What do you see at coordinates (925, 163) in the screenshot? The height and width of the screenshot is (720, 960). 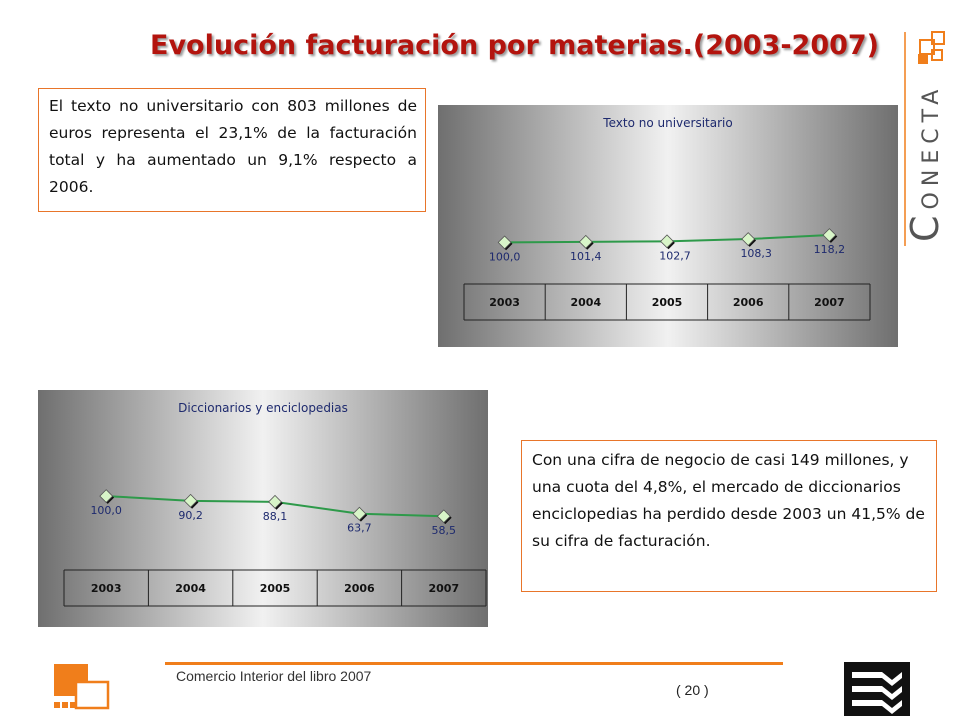 I see `svg-text: CONECTA` at bounding box center [925, 163].